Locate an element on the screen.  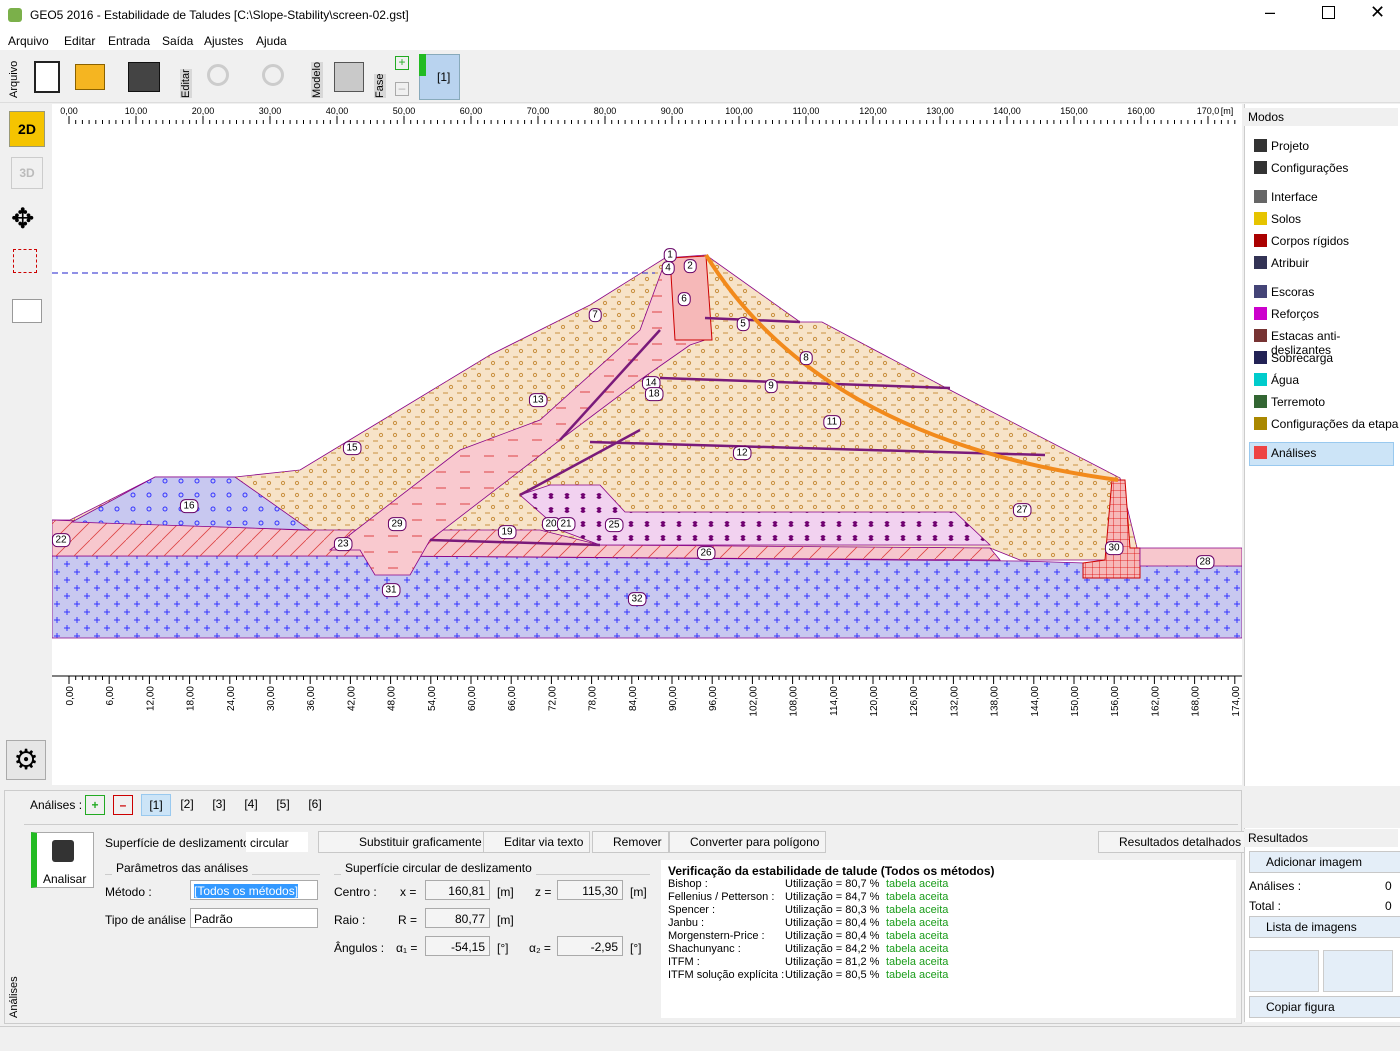
field: 115,30 is located at coordinates (590, 890).